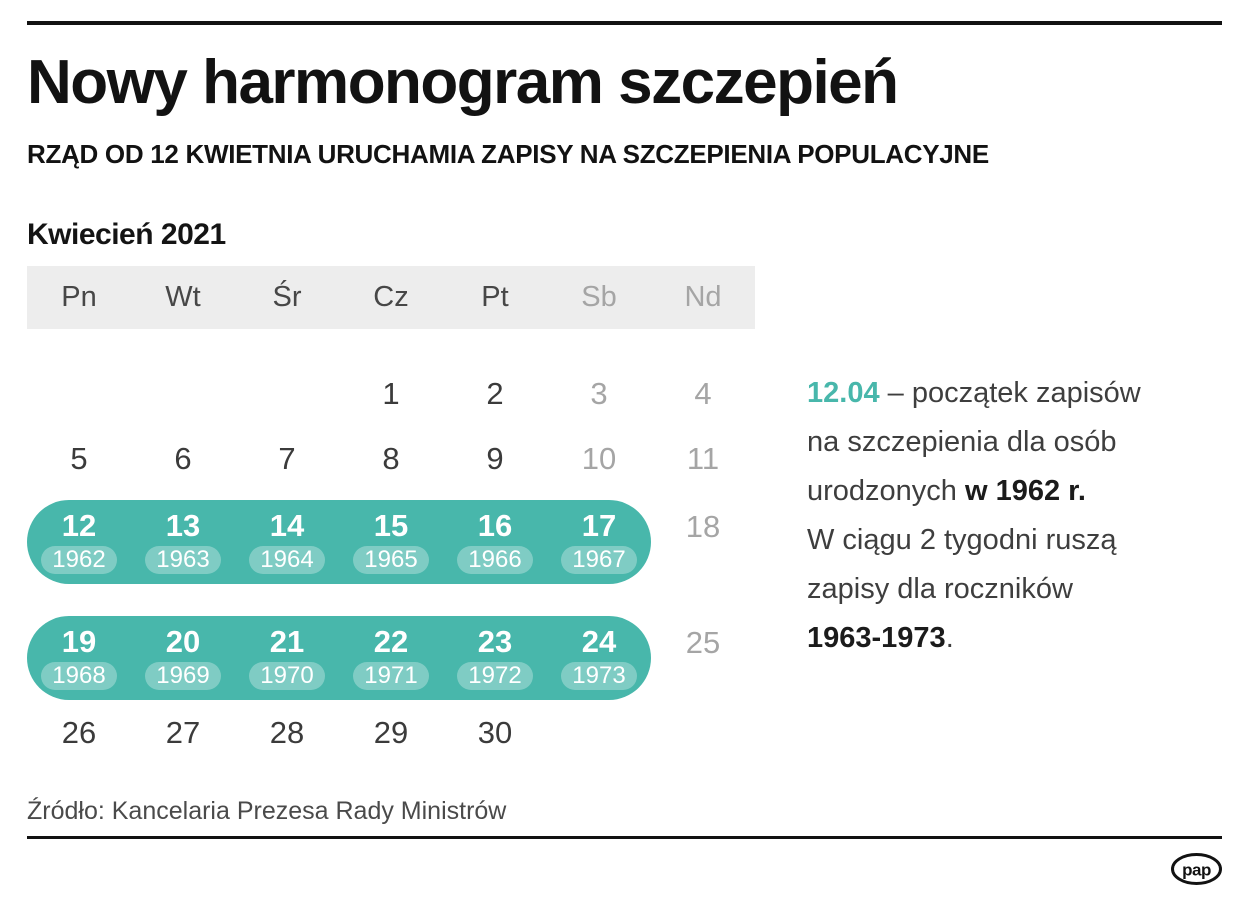 This screenshot has height=900, width=1250. Describe the element at coordinates (703, 526) in the screenshot. I see `calendar-day-cell: 18` at that location.